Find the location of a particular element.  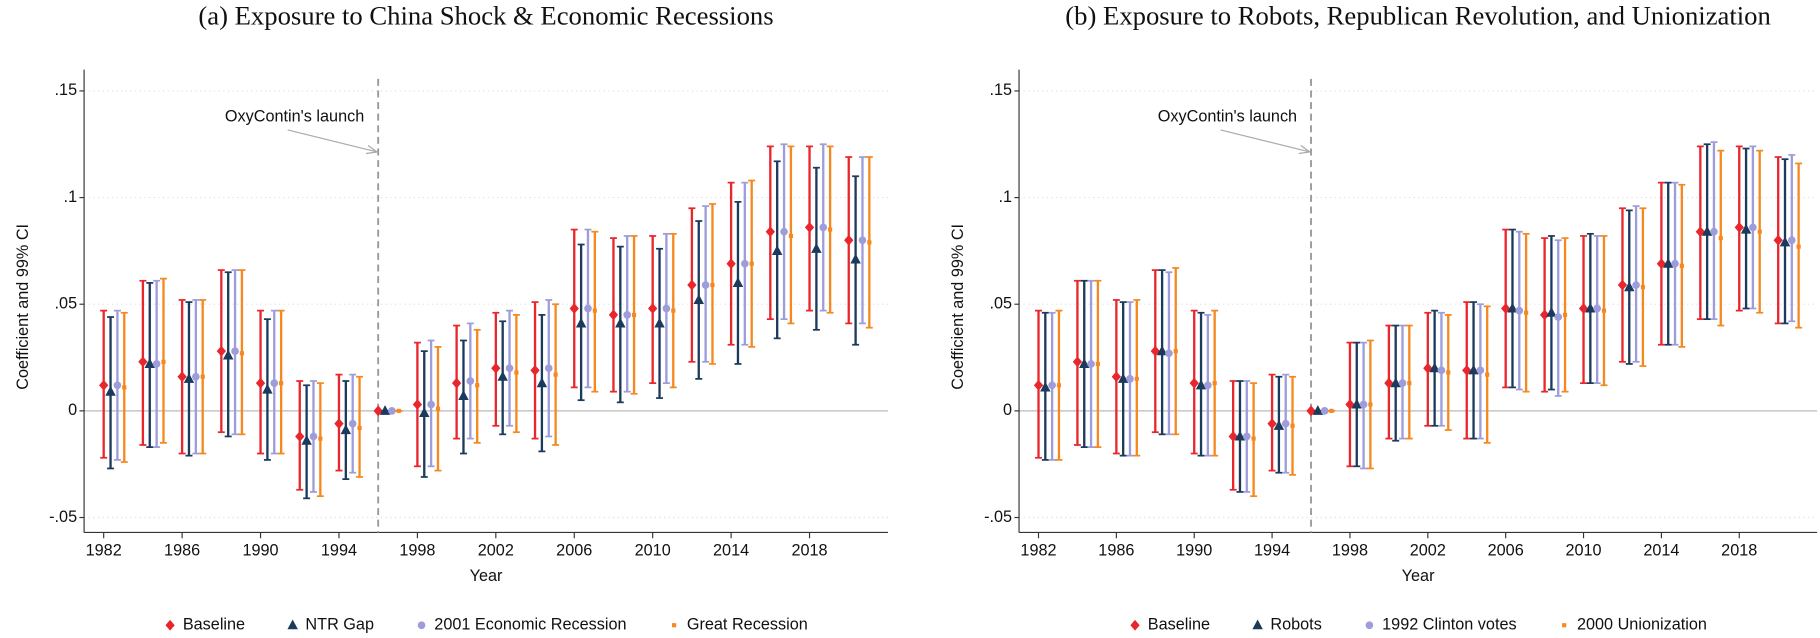

x-axis-label: Year is located at coordinates (1418, 576).